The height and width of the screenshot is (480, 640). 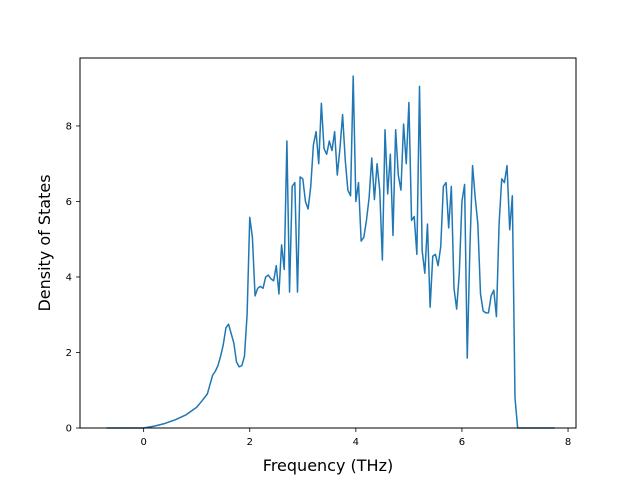 I want to click on y-tick-label: 4, so click(x=69, y=277).